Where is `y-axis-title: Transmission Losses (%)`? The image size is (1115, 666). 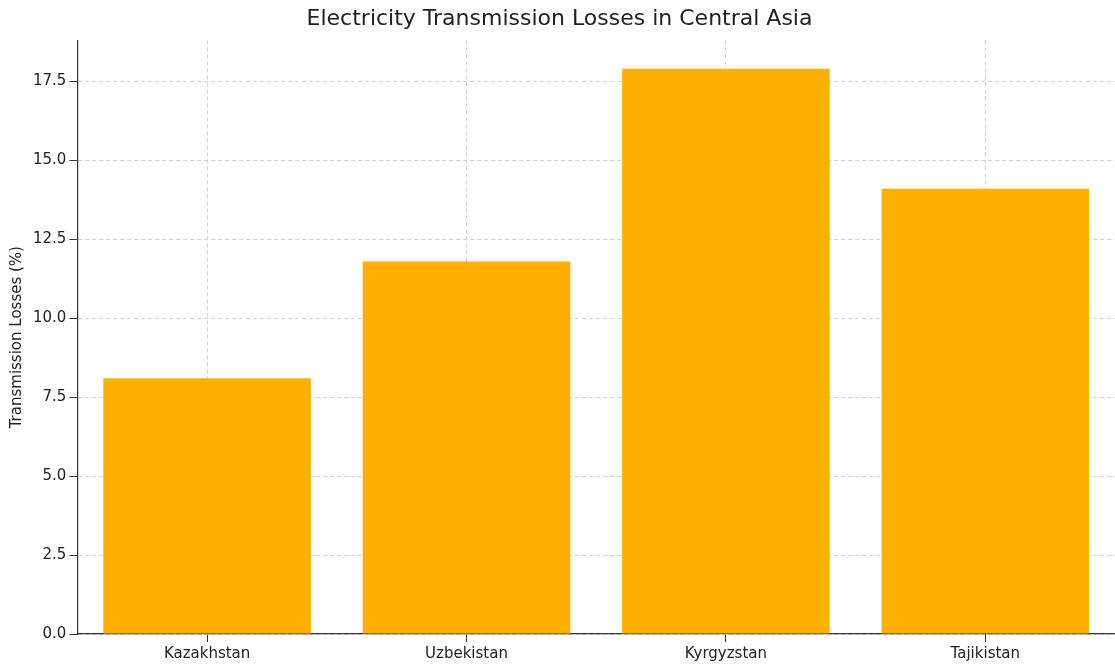
y-axis-title: Transmission Losses (%) is located at coordinates (15, 338).